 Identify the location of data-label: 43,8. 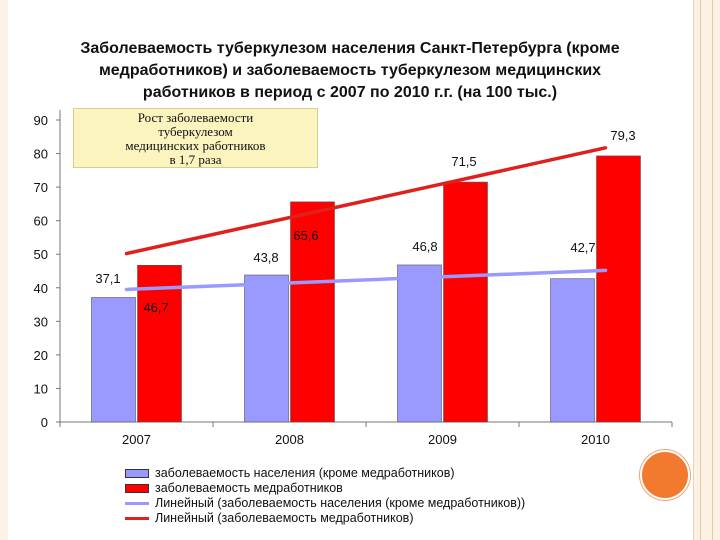
(265, 257).